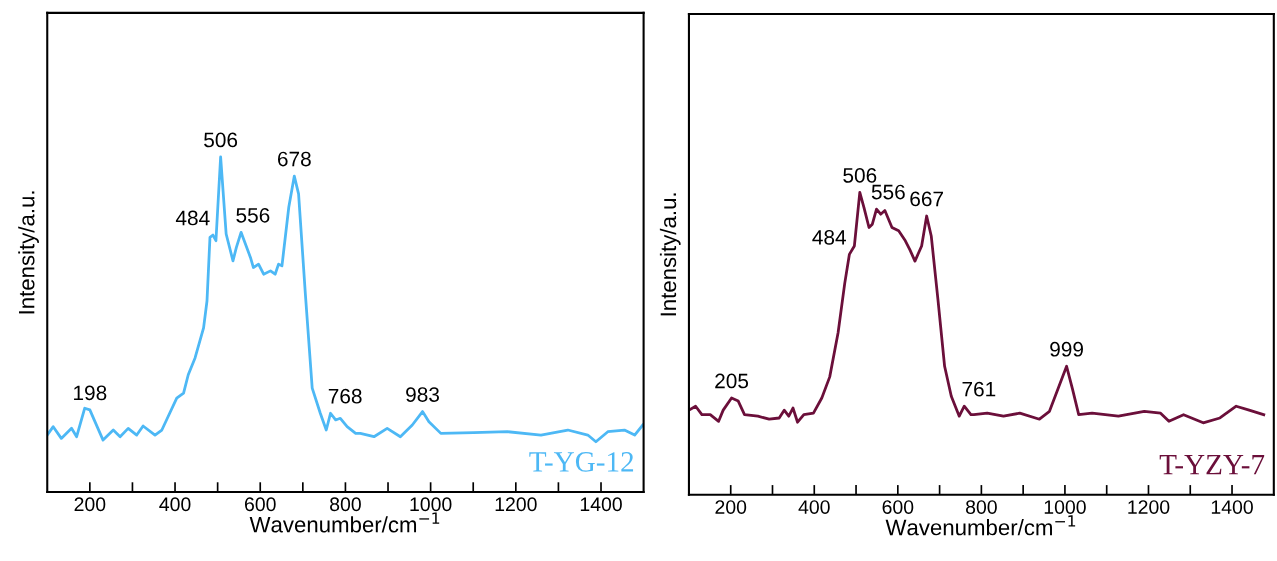  Describe the element at coordinates (345, 396) in the screenshot. I see `annotation: 768` at that location.